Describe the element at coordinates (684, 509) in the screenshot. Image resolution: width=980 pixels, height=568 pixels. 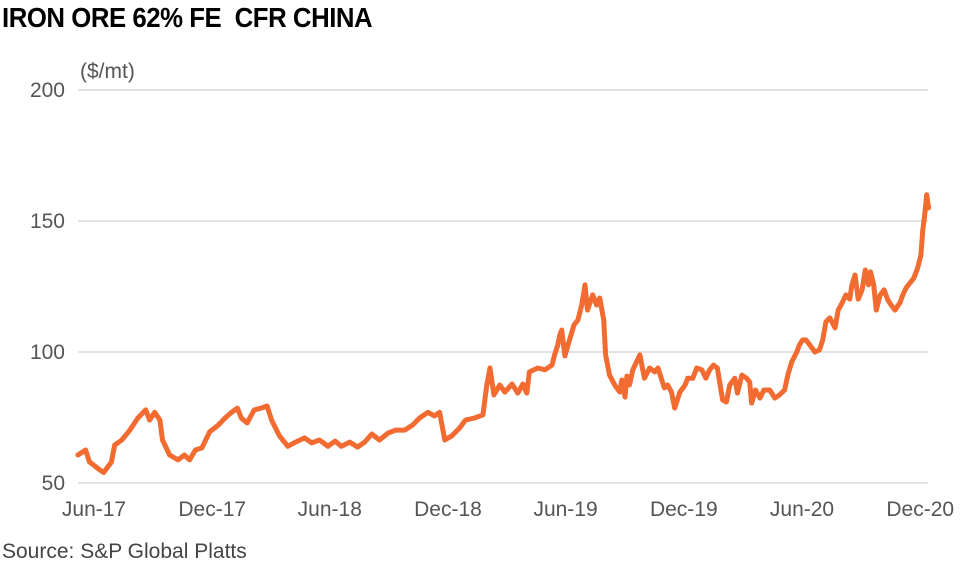
I see `x-tick-label: Dec-19` at that location.